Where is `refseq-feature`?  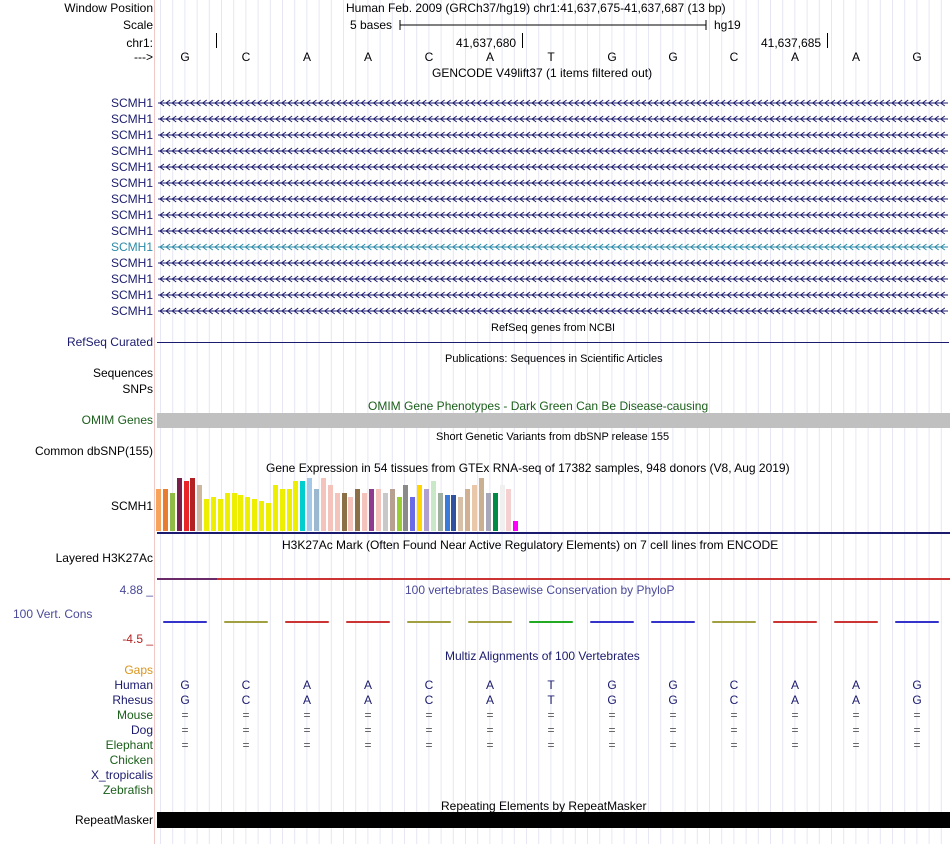
refseq-feature is located at coordinates (553, 342).